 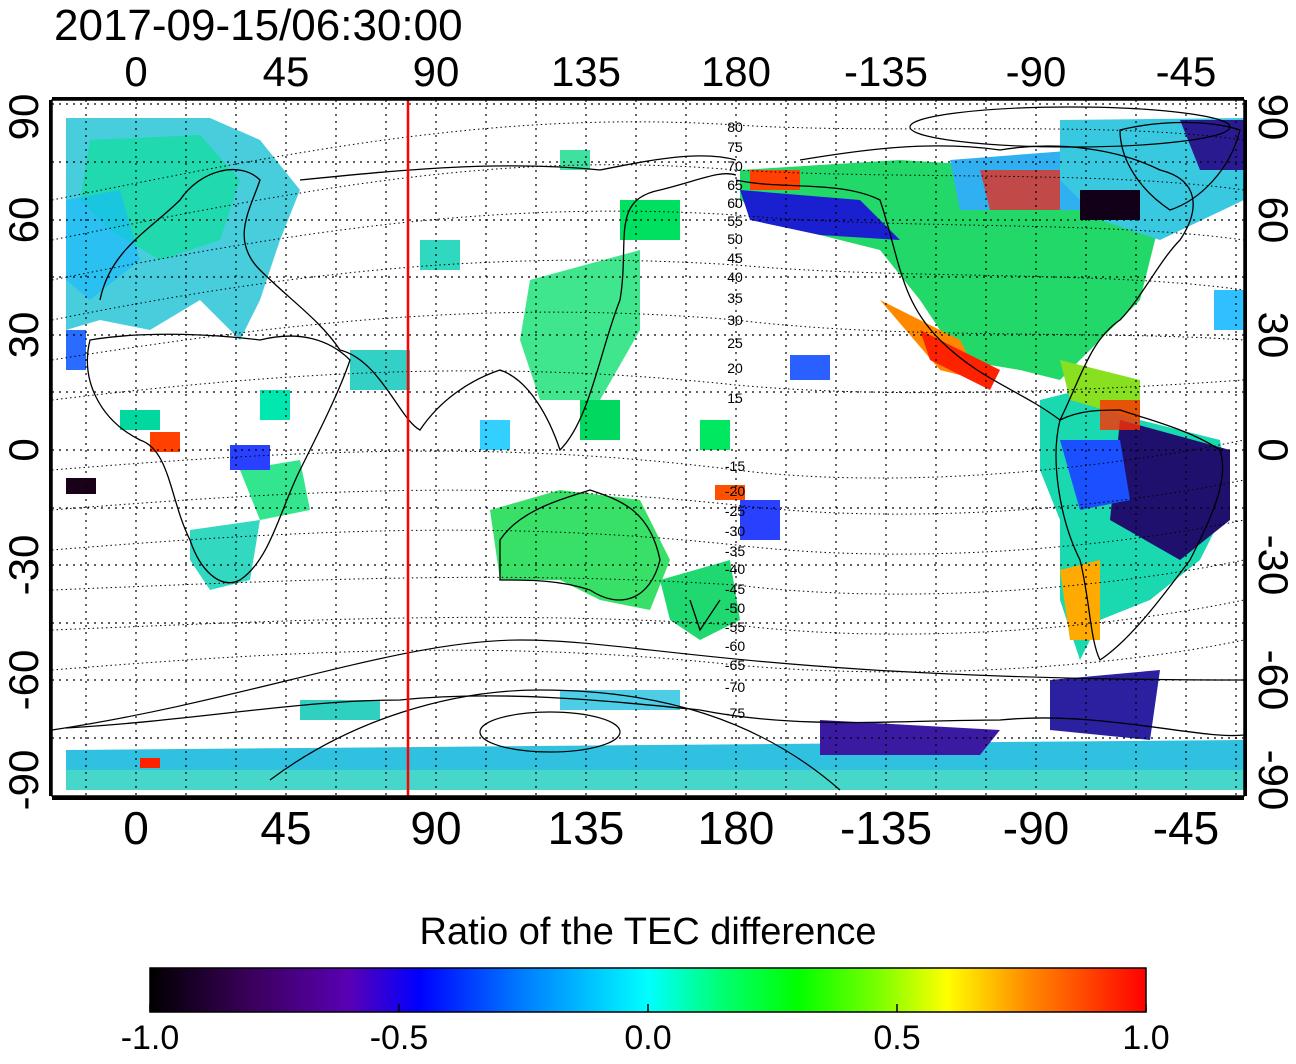 I want to click on frame-right-bar, so click(x=1245, y=448).